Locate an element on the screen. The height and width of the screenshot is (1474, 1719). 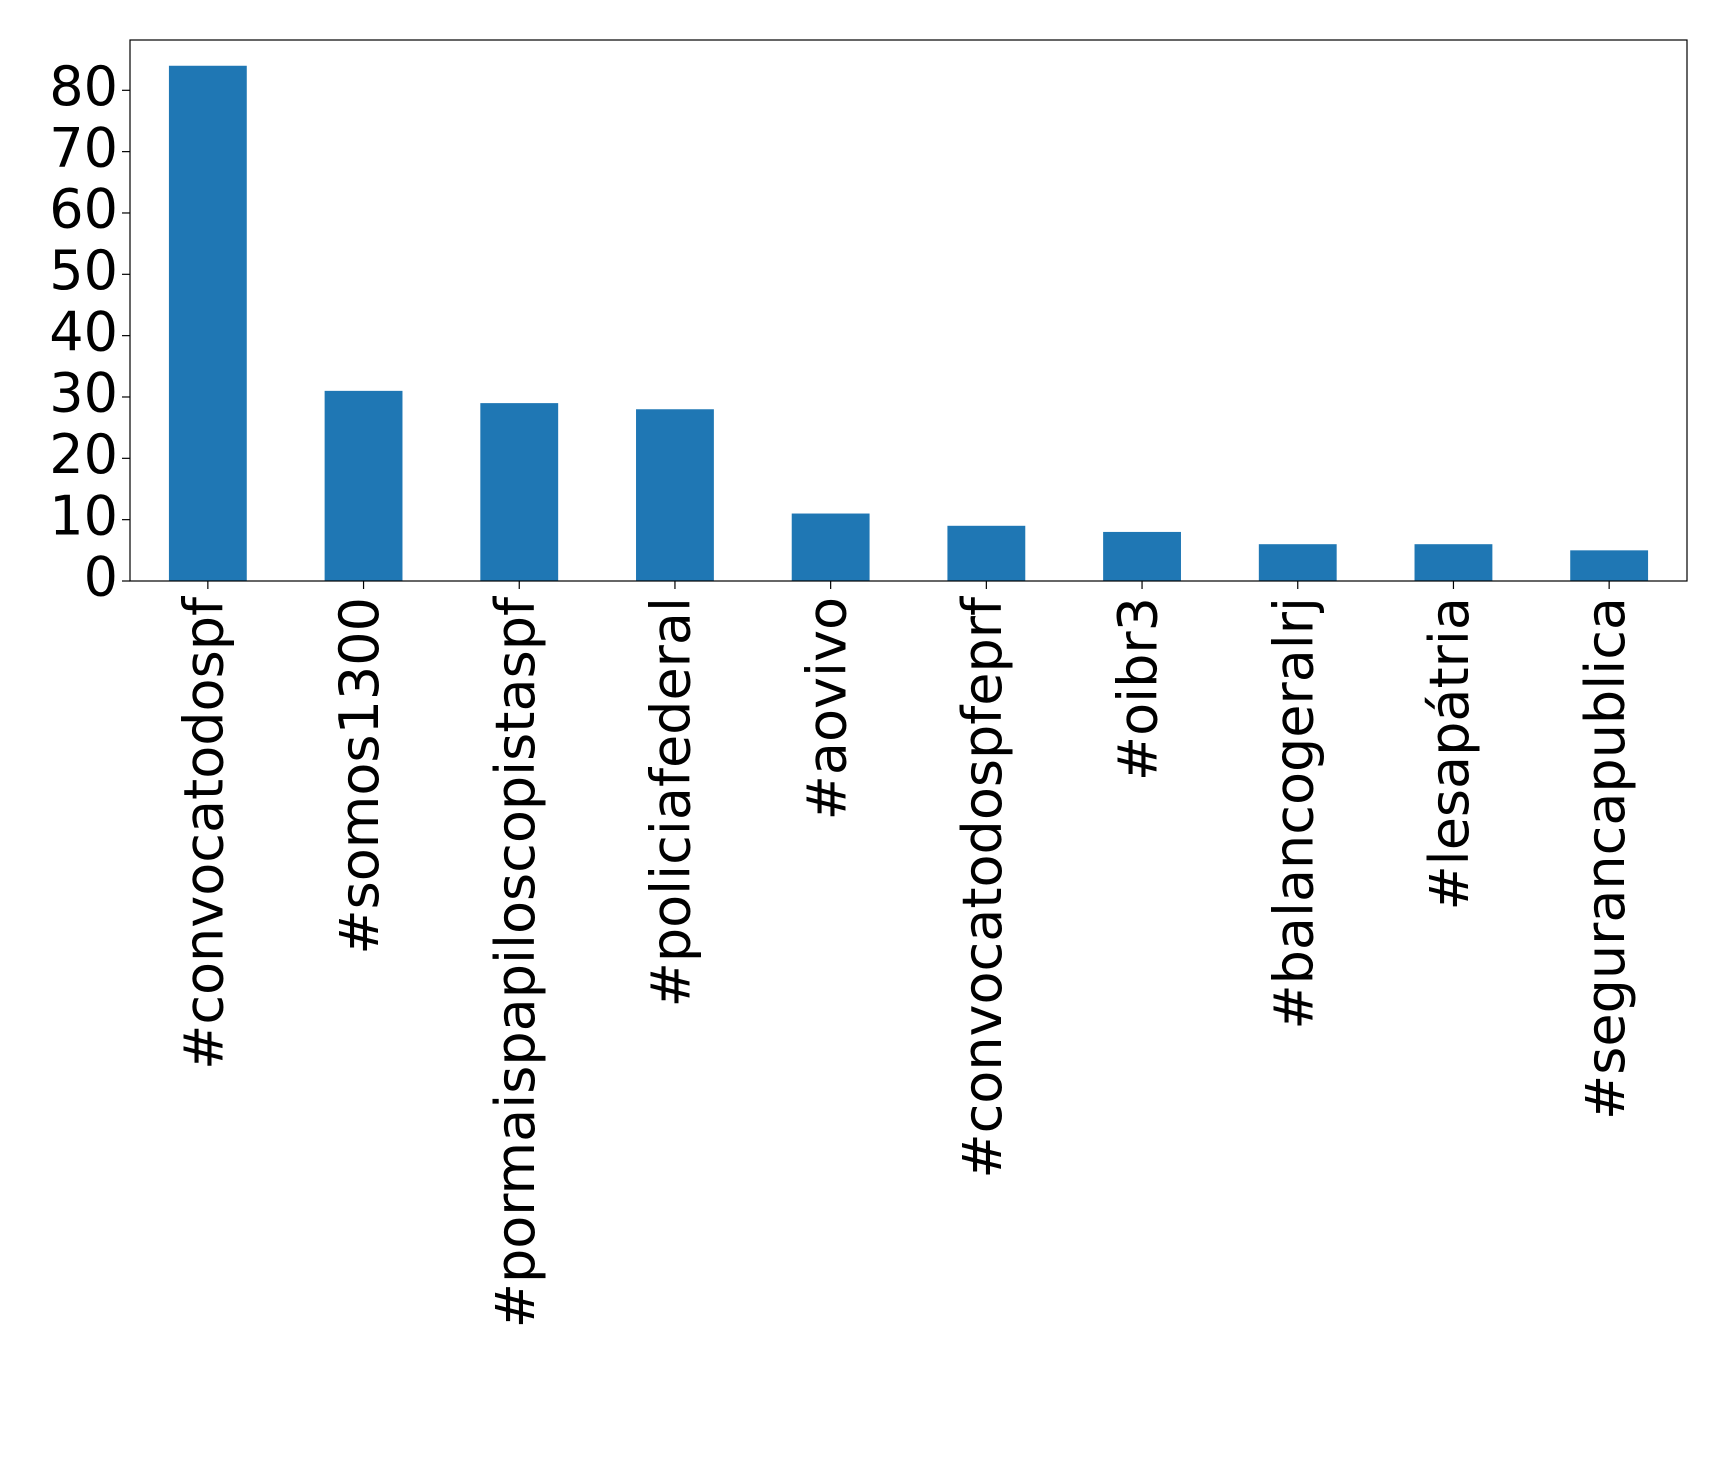
y-tick-label: 60 is located at coordinates (83, 209).